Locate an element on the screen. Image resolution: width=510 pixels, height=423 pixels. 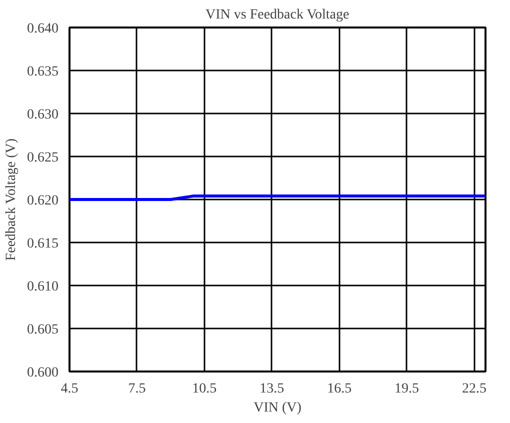
y-tick-label: 0.615 is located at coordinates (42, 244).